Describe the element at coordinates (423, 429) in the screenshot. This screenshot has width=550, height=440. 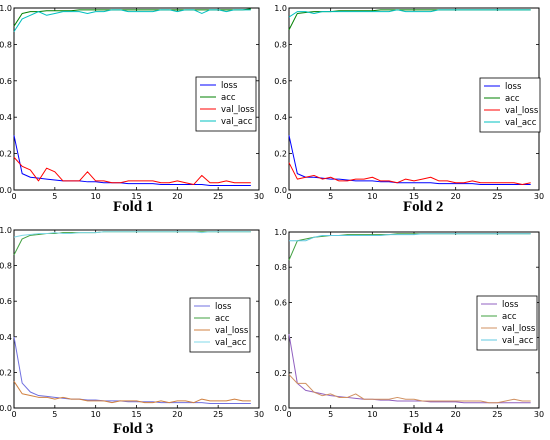
I see `fold-4-caption: Fold 4` at that location.